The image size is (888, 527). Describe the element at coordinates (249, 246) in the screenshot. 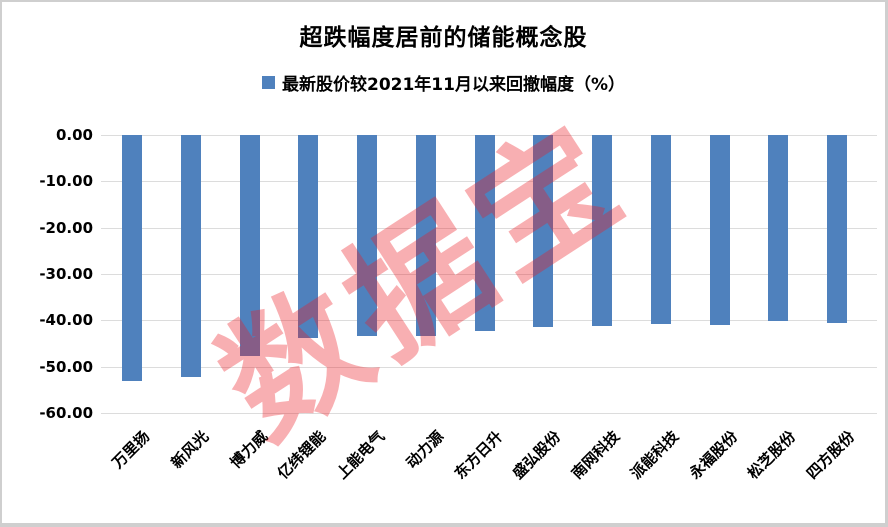

I see `bar-博力威` at that location.